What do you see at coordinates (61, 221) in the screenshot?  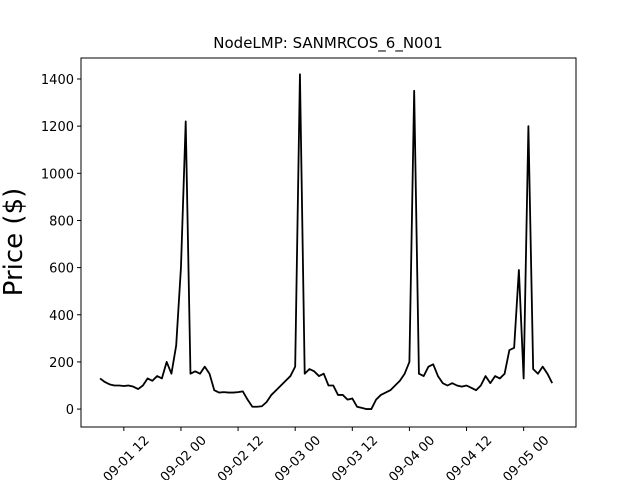 I see `y-tick-label: 800` at bounding box center [61, 221].